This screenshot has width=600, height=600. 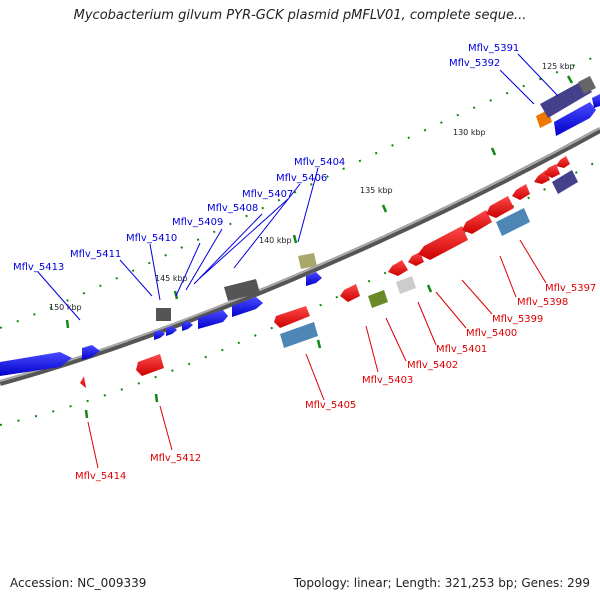 I want to click on gene-label-5402: Mflv_5402, so click(x=432, y=365).